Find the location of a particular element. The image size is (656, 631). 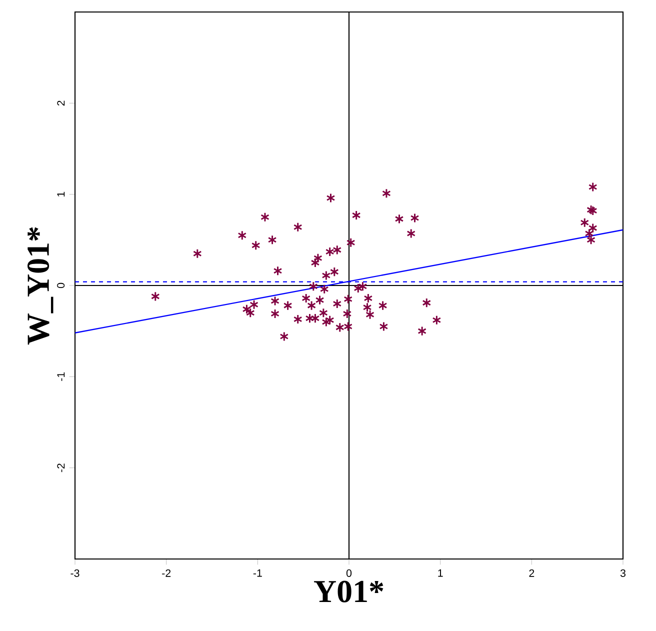

x-tick-label: 2 is located at coordinates (531, 573).